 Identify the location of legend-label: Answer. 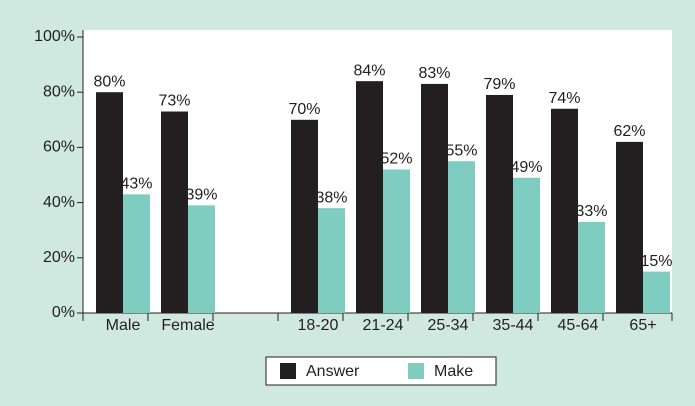
(333, 371).